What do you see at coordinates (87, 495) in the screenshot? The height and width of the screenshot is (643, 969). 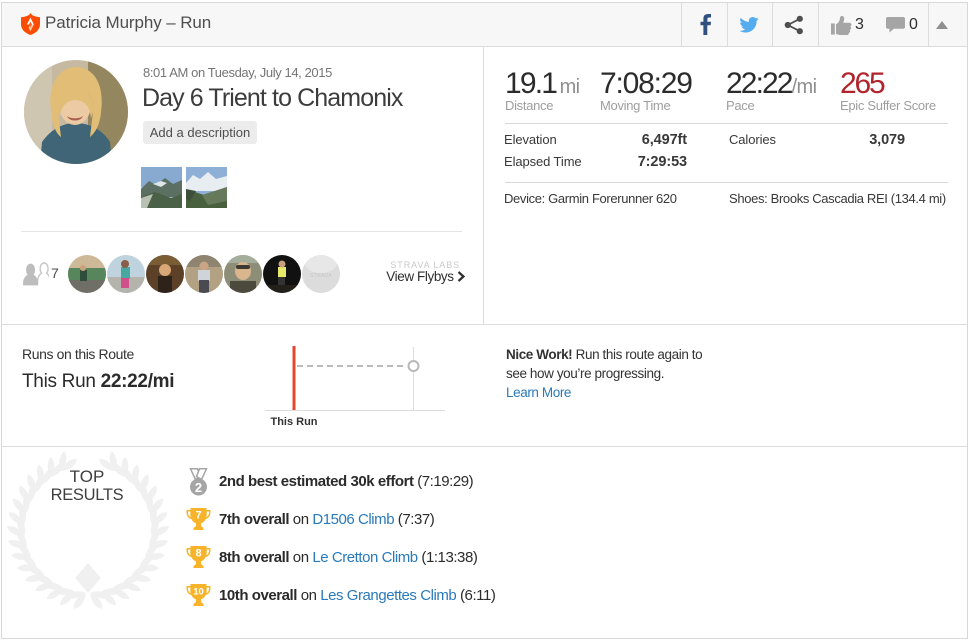 I see `svg-text: RESULTS` at bounding box center [87, 495].